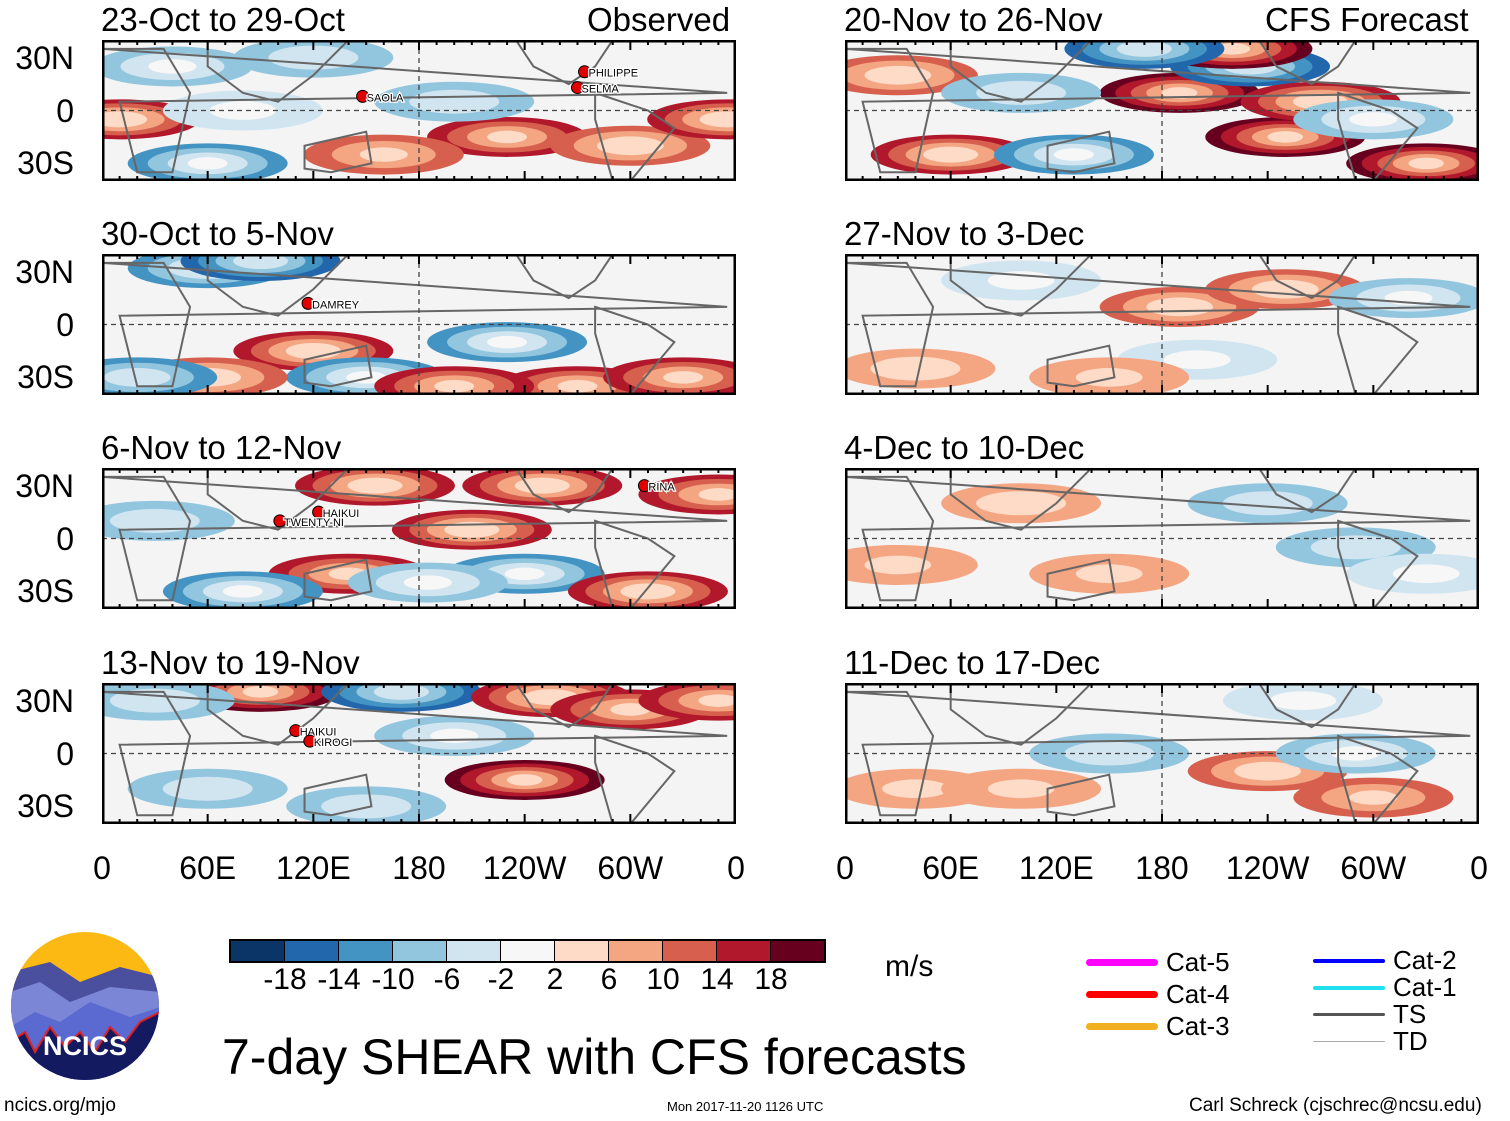 This screenshot has width=1510, height=1121. Describe the element at coordinates (1158, 962) in the screenshot. I see `legend-item: Cat-5` at that location.